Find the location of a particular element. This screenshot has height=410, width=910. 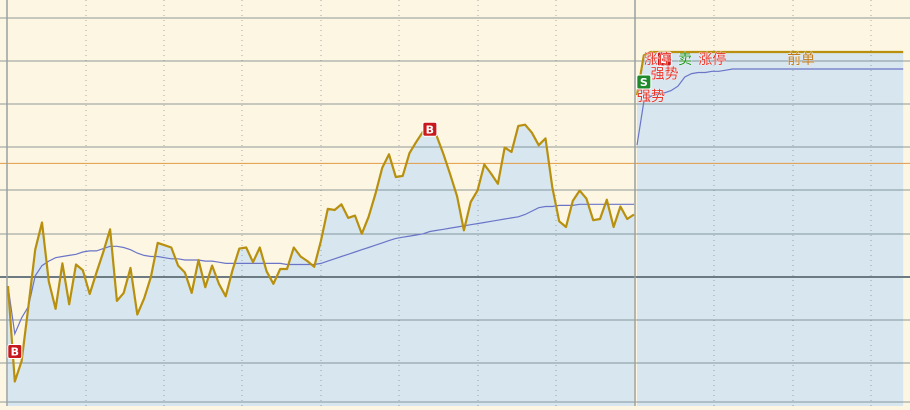

buy-marker-label-1: B is located at coordinates (15, 352).